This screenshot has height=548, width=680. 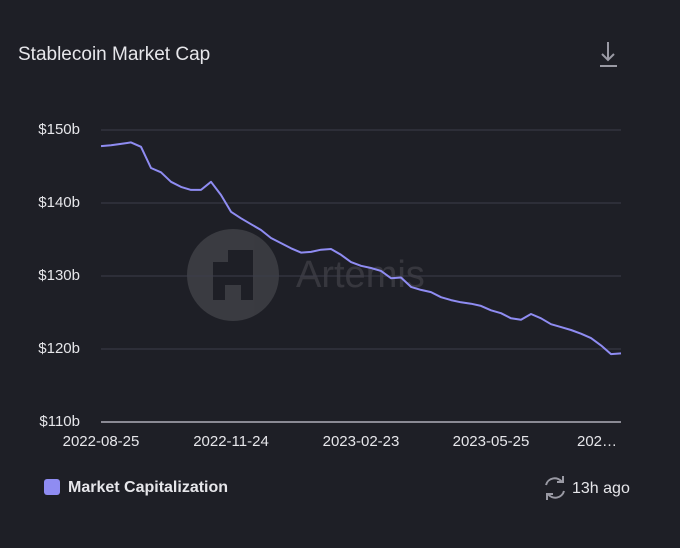 I want to click on x-tick-label: 2023-05-25, so click(x=491, y=441).